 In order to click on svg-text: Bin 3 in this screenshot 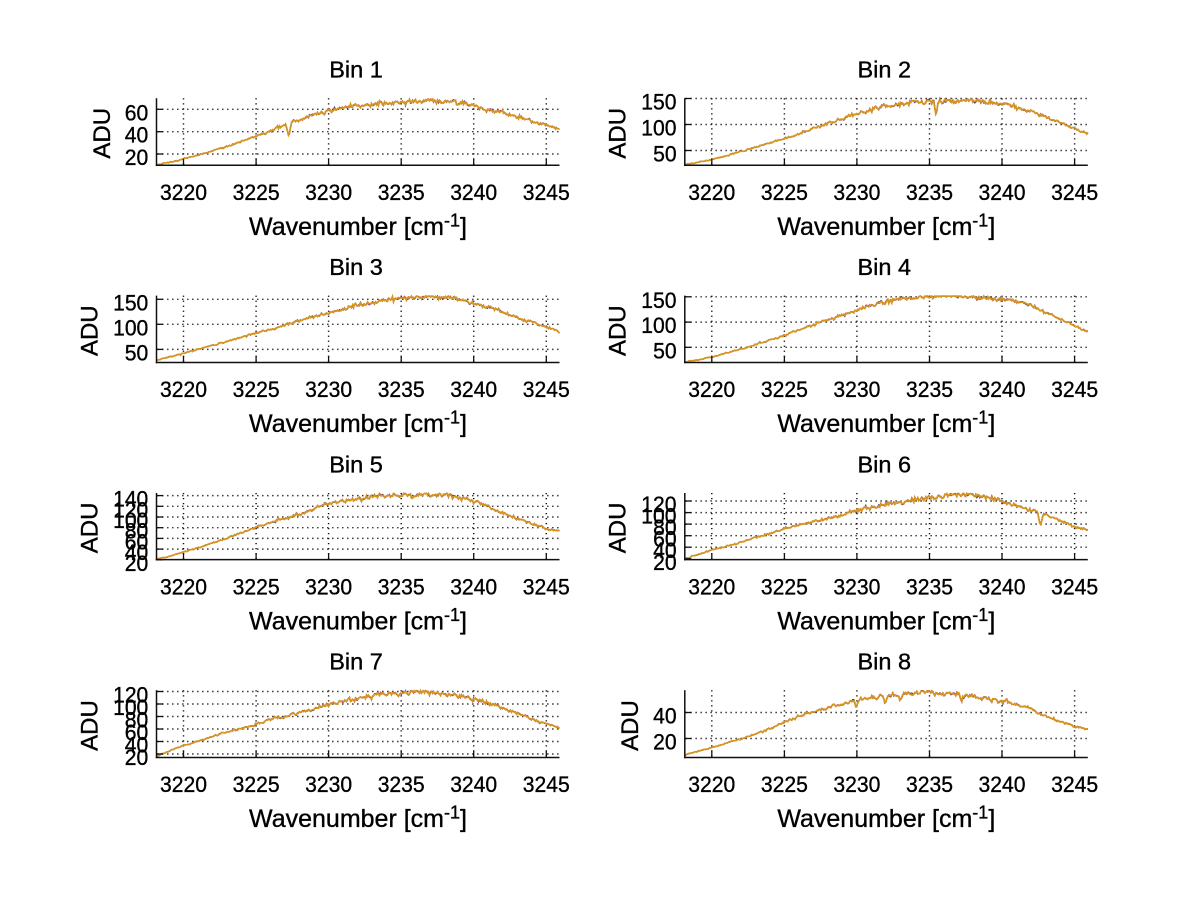, I will do `click(356, 267)`.